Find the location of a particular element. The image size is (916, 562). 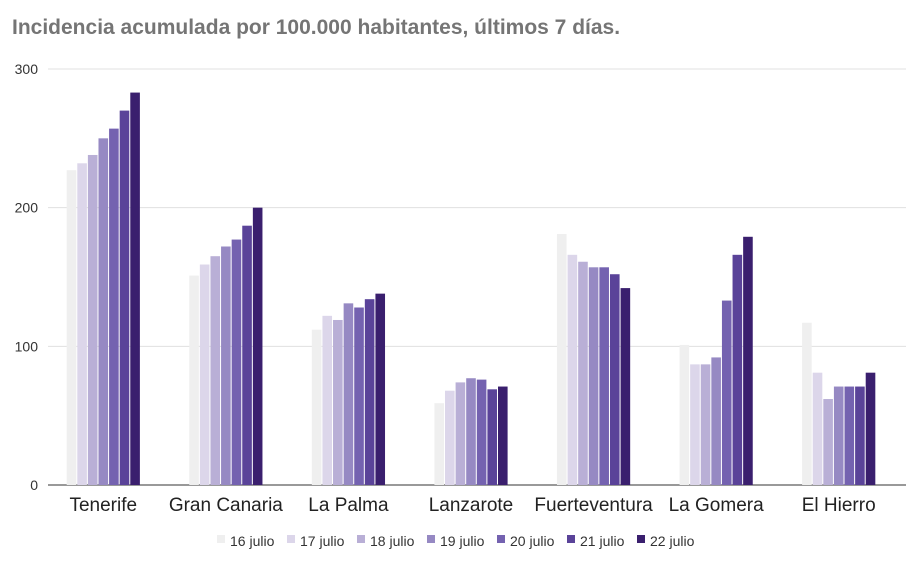

y-tick-label: 0 is located at coordinates (34, 485).